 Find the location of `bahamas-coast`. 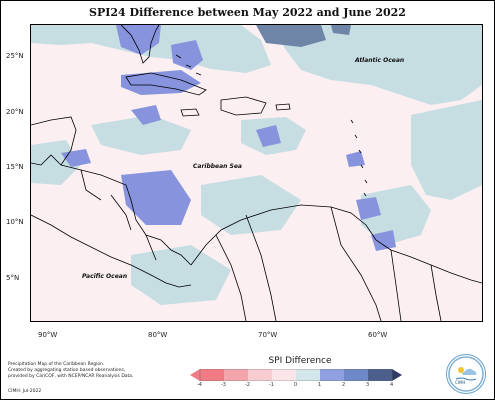

bahamas-coast is located at coordinates (188, 65).